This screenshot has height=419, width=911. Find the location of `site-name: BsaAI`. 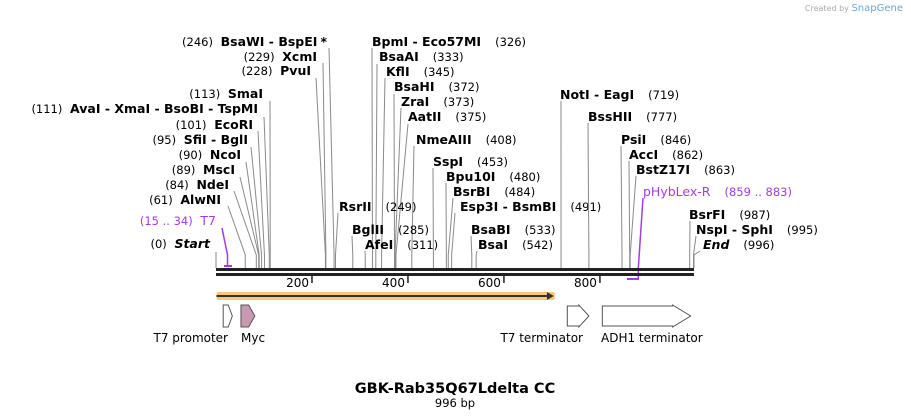

site-name: BsaAI is located at coordinates (399, 56).